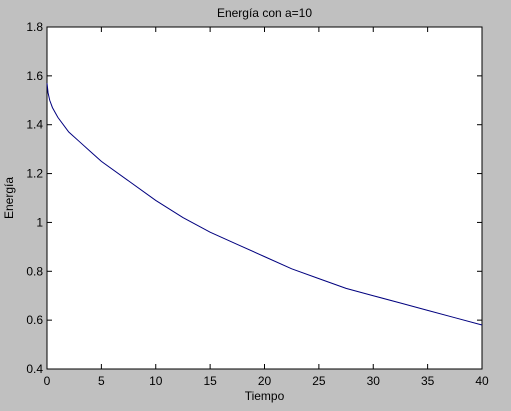 This screenshot has width=511, height=411. What do you see at coordinates (34, 271) in the screenshot?
I see `y-tick-label: 0.8` at bounding box center [34, 271].